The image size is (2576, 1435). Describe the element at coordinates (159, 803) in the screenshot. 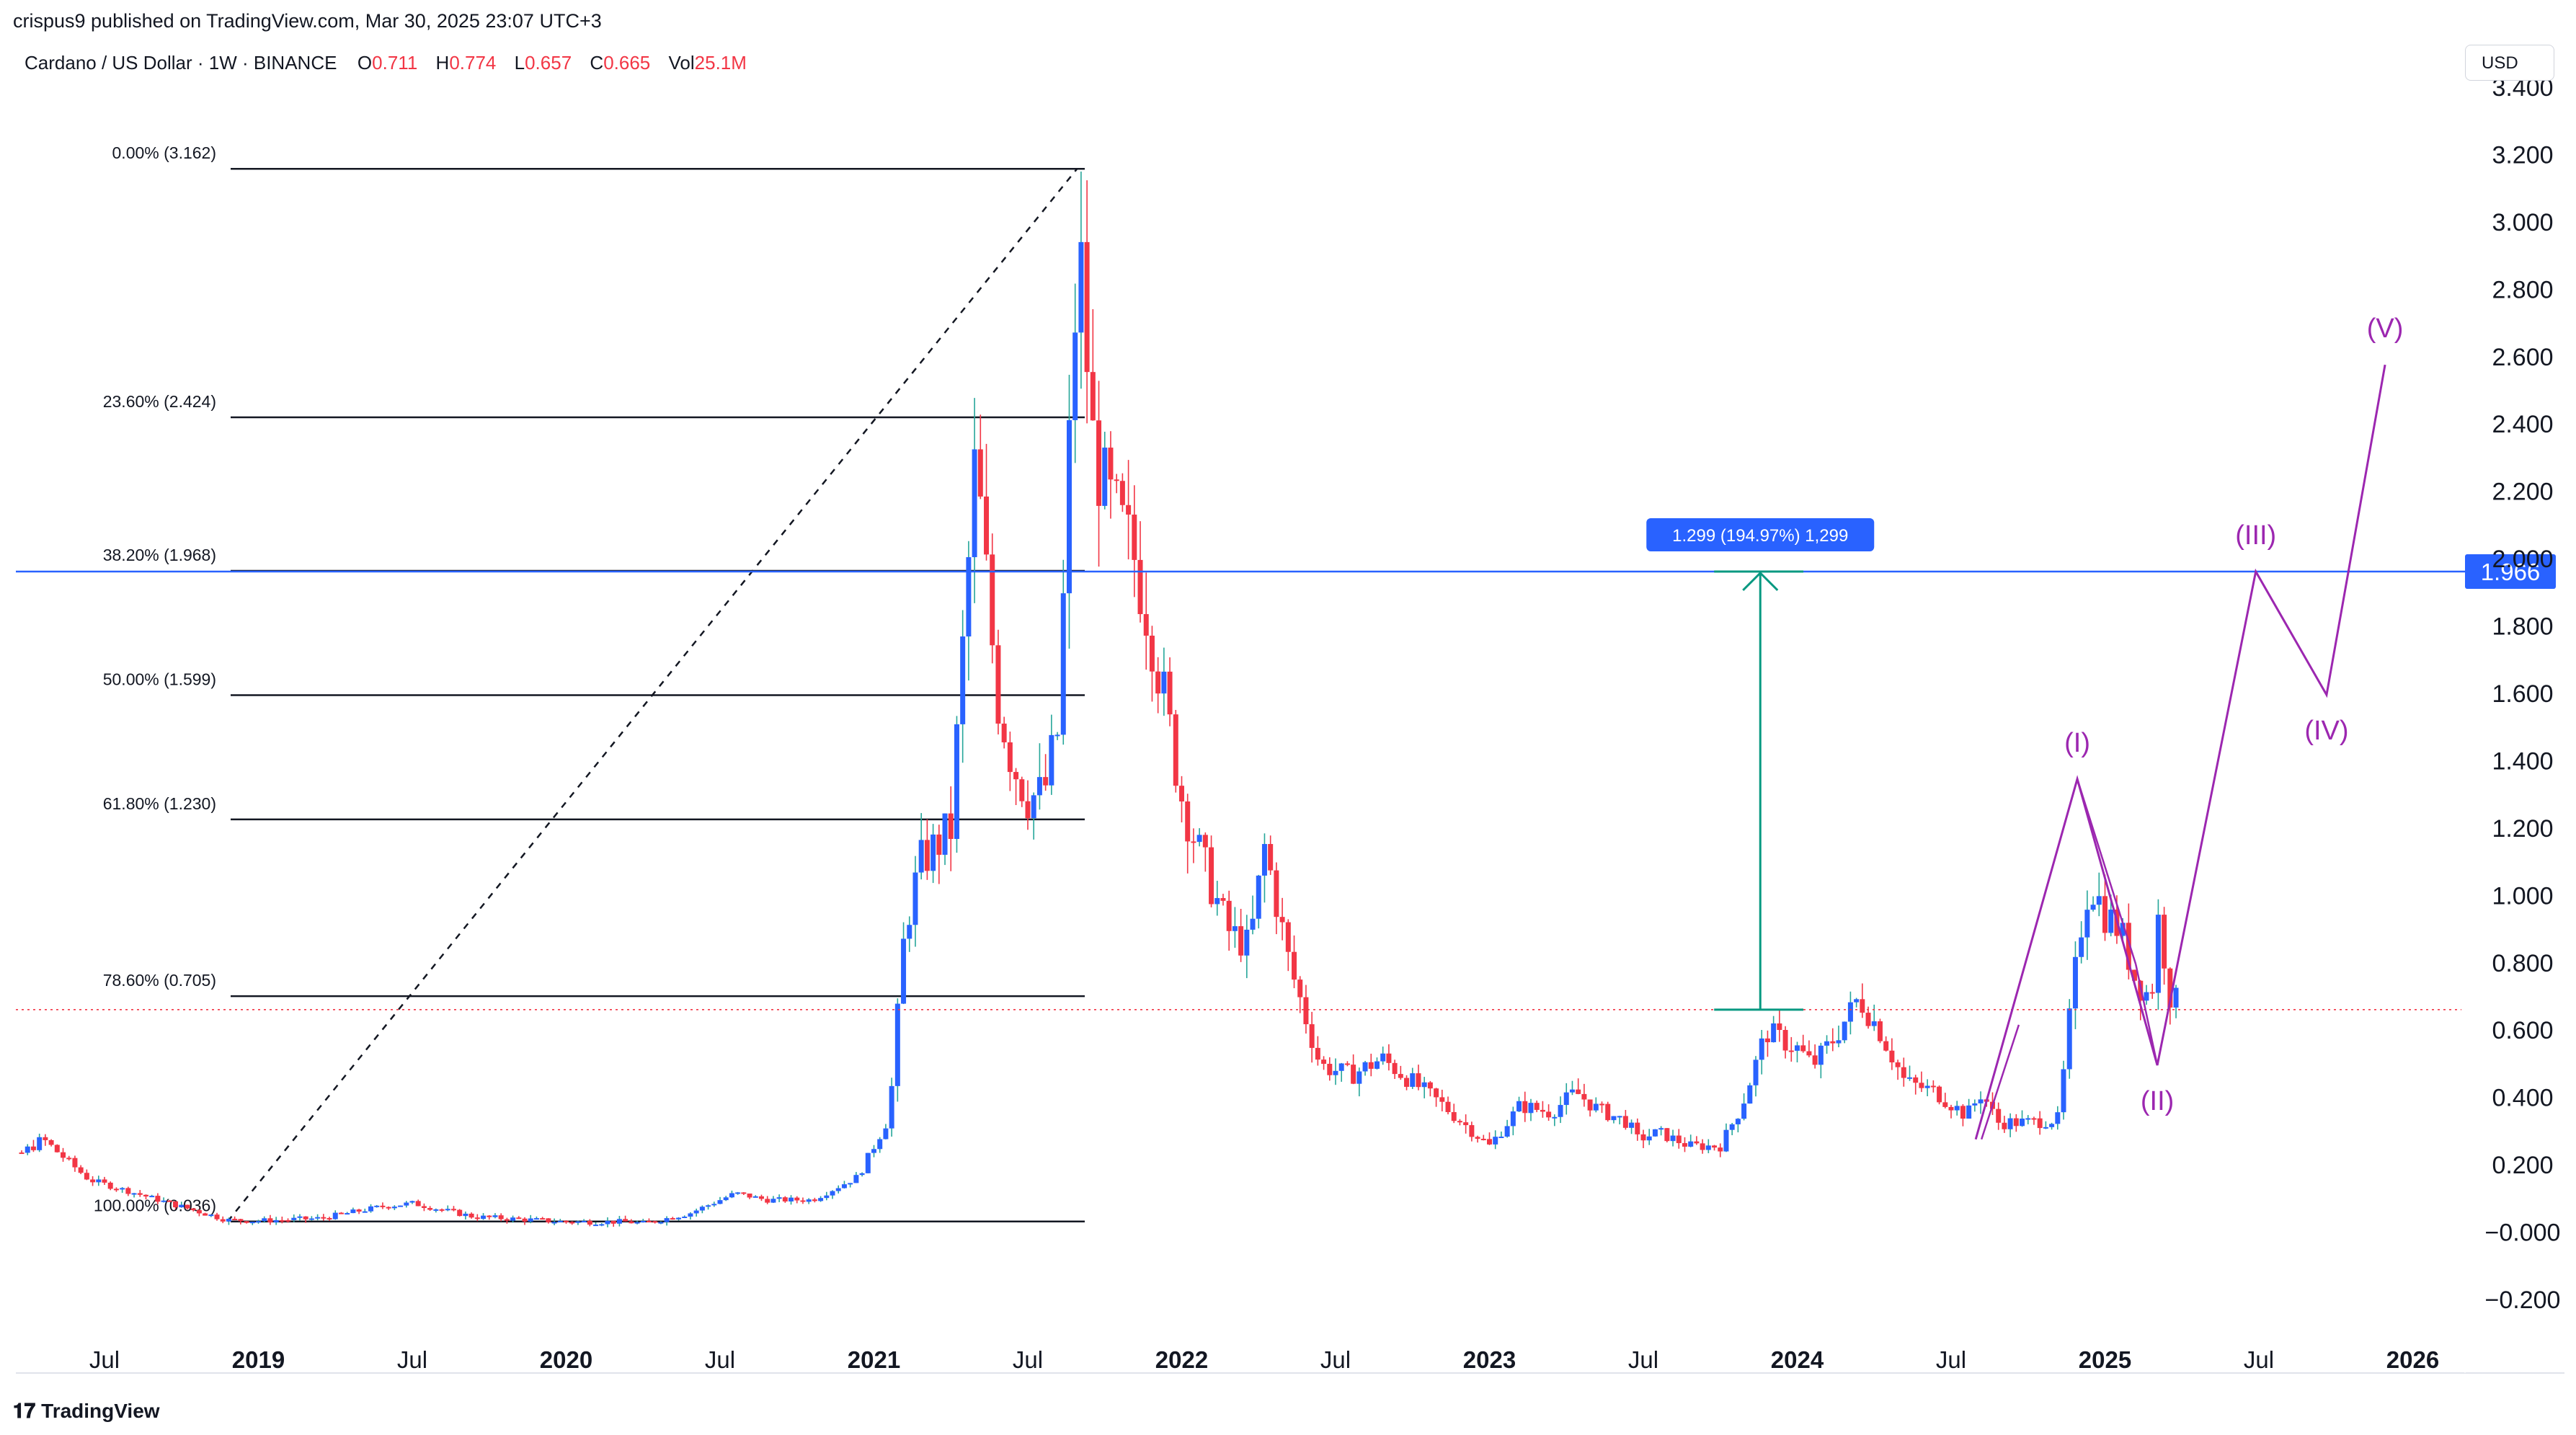

I see `fib-level-label: 61.80% (1.230)` at that location.